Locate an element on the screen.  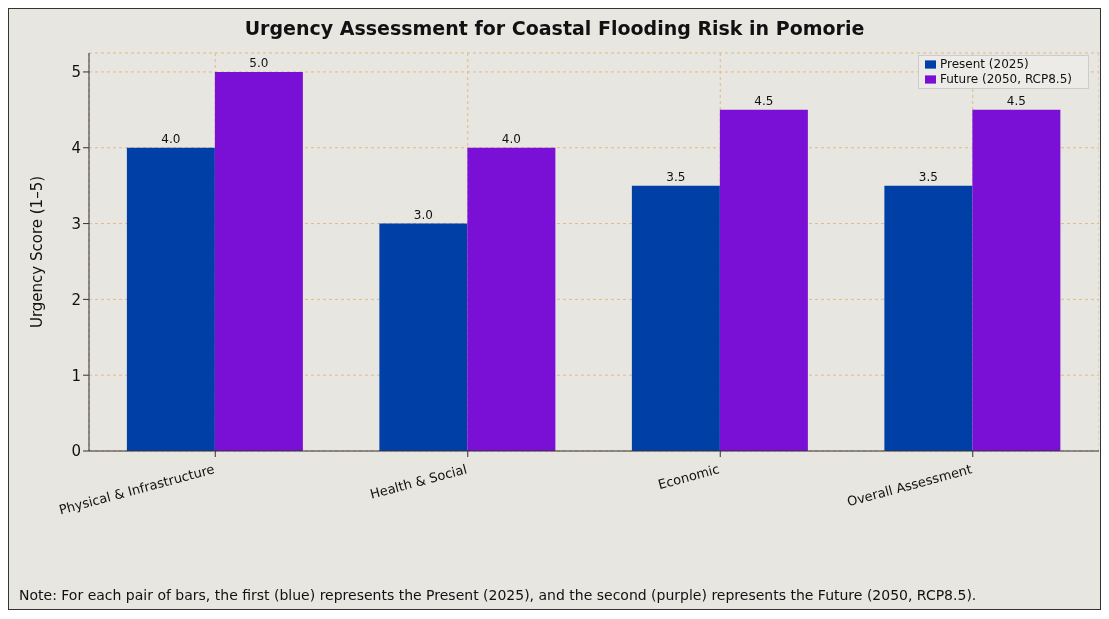
legend-label: Present (2025) is located at coordinates (984, 64).